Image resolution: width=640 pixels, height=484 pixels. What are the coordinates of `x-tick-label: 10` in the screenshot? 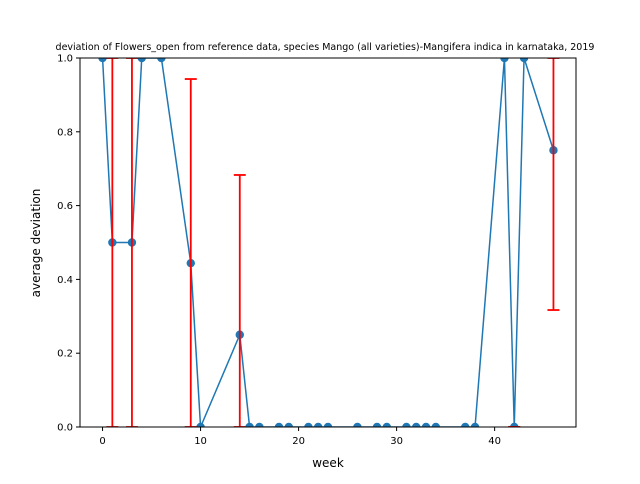 It's located at (200, 441).